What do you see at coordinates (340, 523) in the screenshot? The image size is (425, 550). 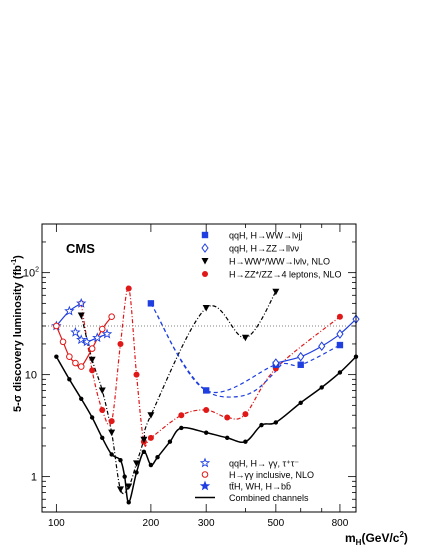 I see `x-tick-label: 800` at bounding box center [340, 523].